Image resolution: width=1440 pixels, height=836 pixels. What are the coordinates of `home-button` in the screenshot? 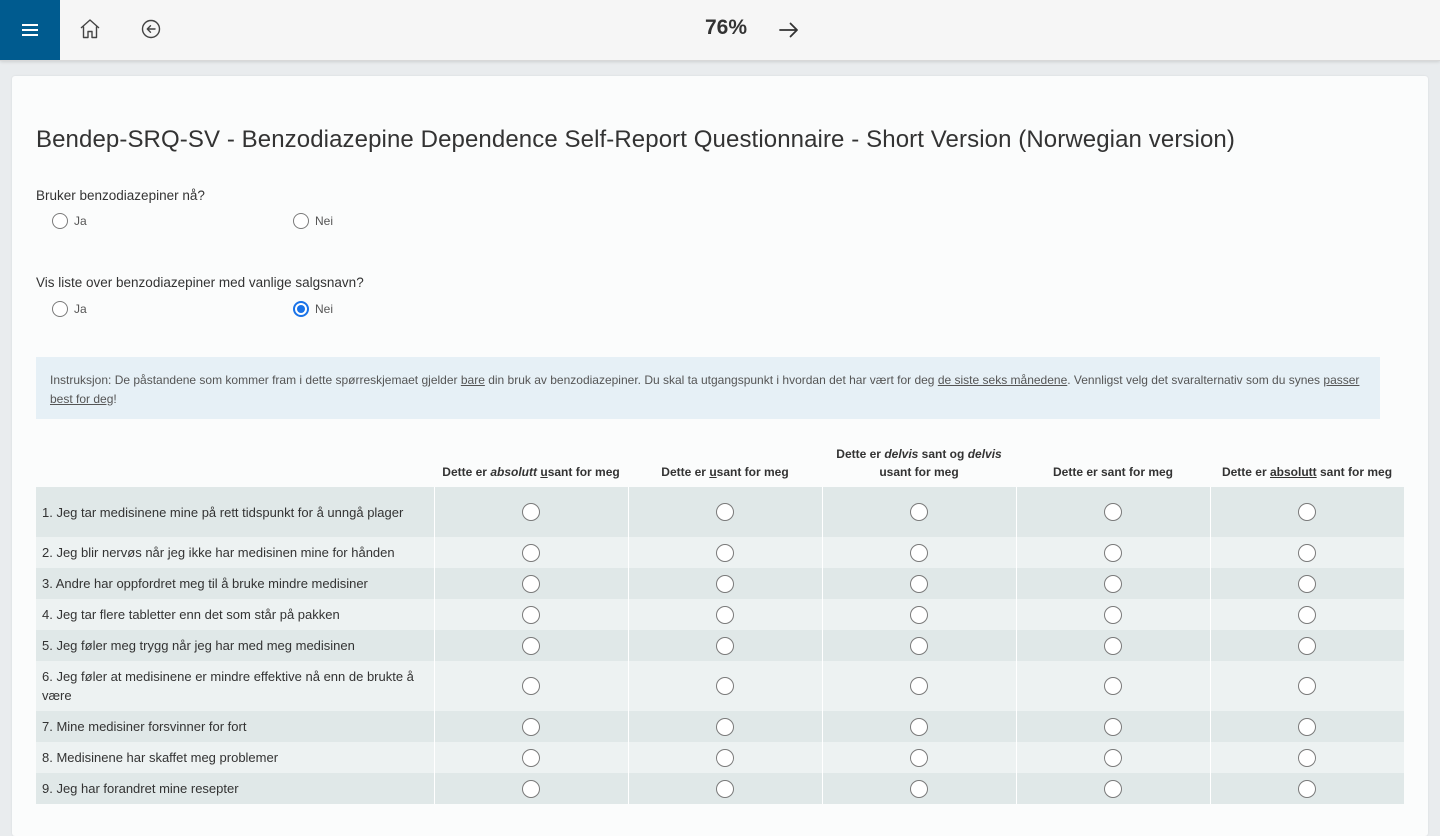 It's located at (90, 29).